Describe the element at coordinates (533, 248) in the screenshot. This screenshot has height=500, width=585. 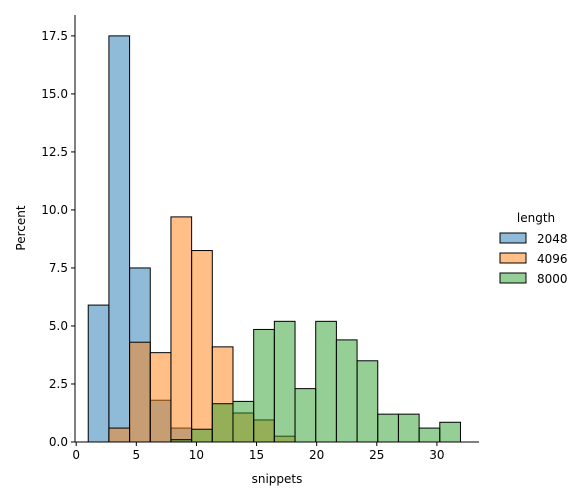
I see `legend: length 2048 4096 8000` at that location.